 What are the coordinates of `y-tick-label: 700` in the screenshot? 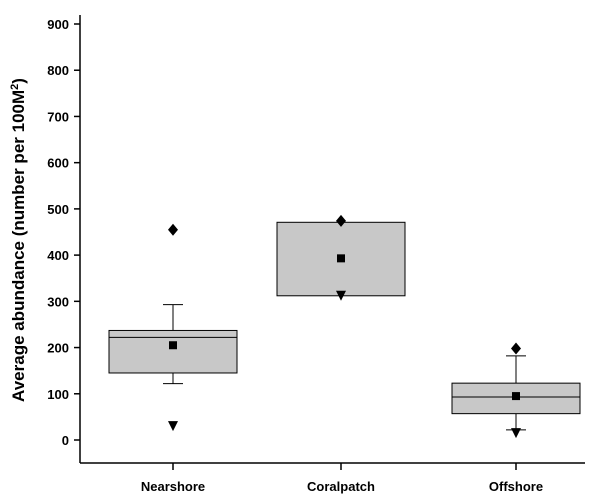 It's located at (58, 116).